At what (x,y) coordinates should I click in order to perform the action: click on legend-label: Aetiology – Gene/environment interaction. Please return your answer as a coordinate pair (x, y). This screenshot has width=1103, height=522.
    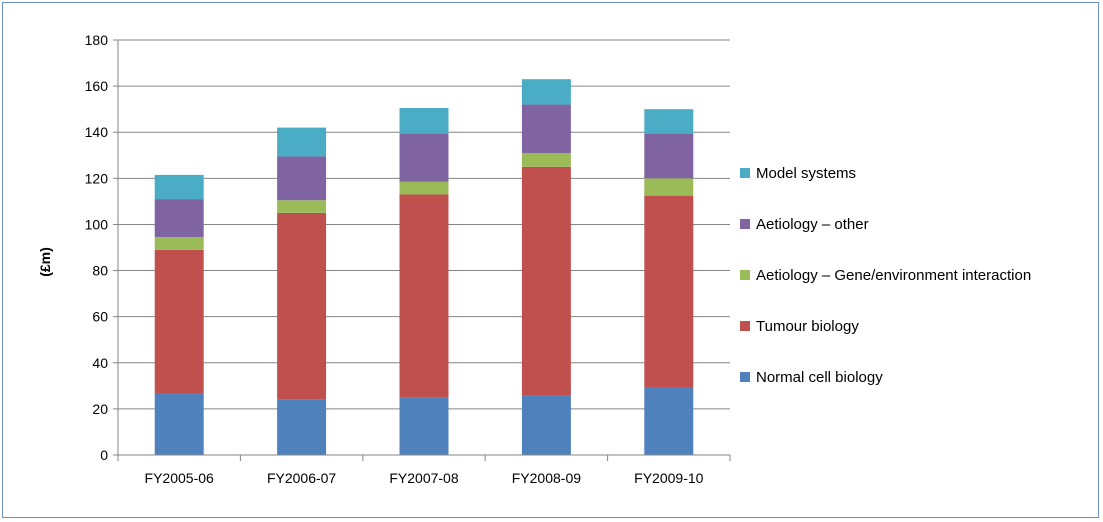
    Looking at the image, I should click on (893, 275).